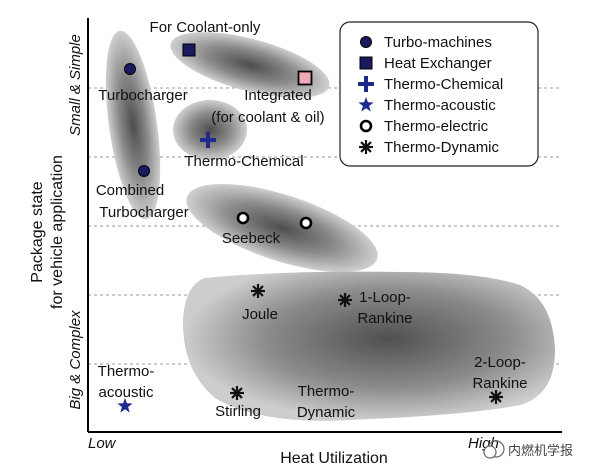 This screenshot has height=476, width=590. What do you see at coordinates (366, 147) in the screenshot?
I see `legend-icon-asterisk` at bounding box center [366, 147].